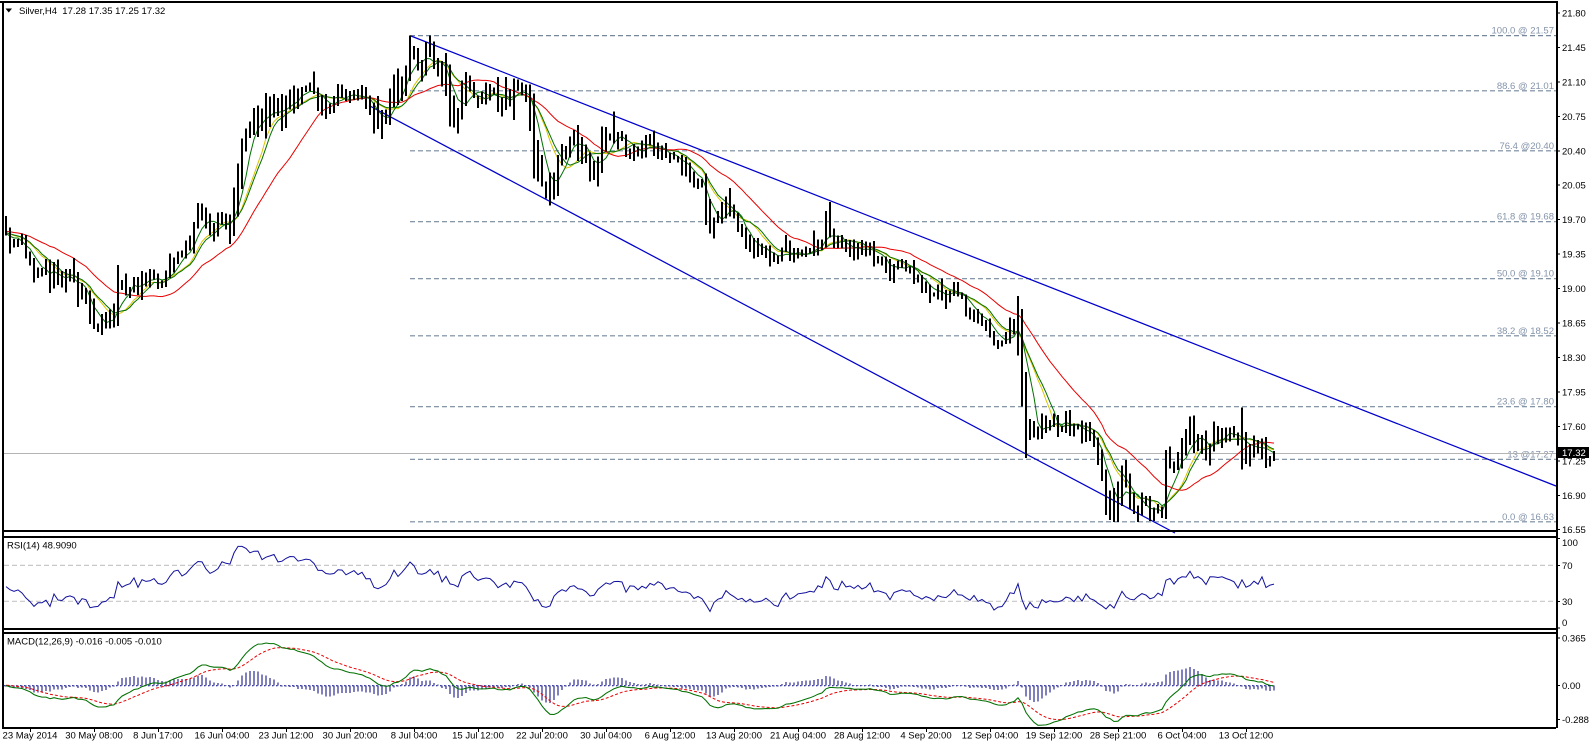 This screenshot has width=1596, height=745. What do you see at coordinates (1574, 461) in the screenshot?
I see `svg-text: 17.25` at bounding box center [1574, 461].